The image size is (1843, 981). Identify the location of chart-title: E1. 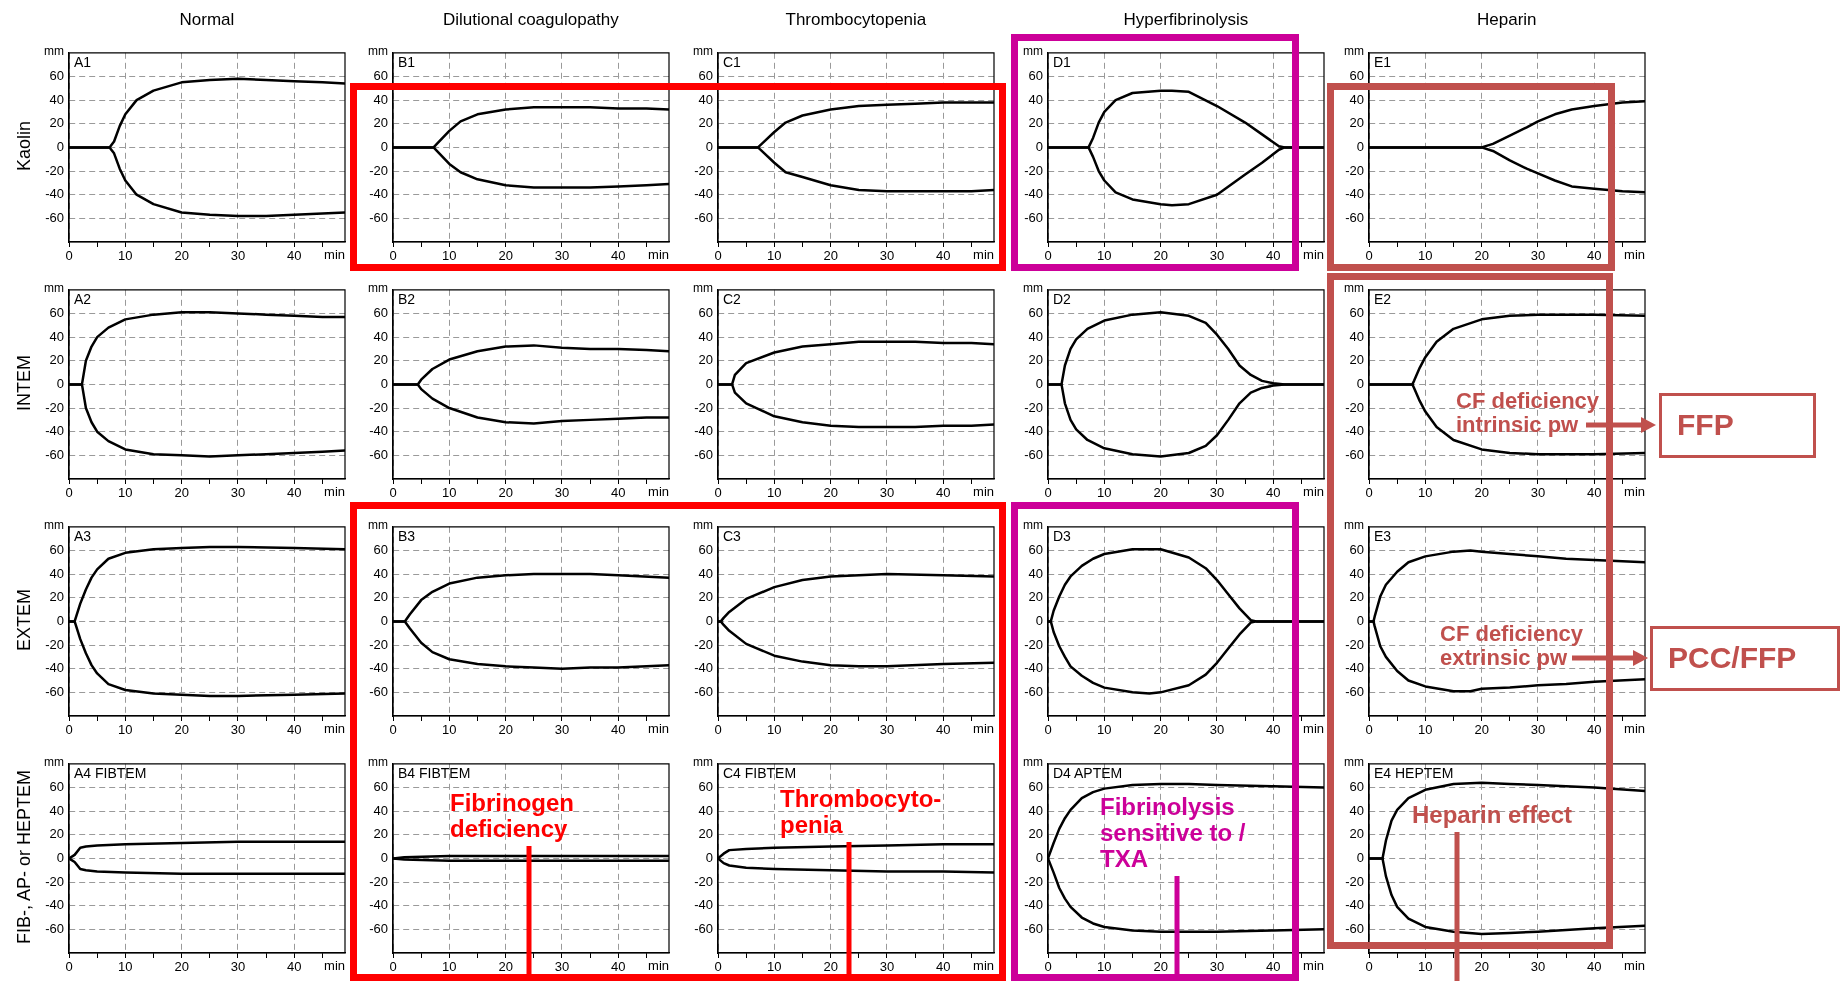
(1383, 61).